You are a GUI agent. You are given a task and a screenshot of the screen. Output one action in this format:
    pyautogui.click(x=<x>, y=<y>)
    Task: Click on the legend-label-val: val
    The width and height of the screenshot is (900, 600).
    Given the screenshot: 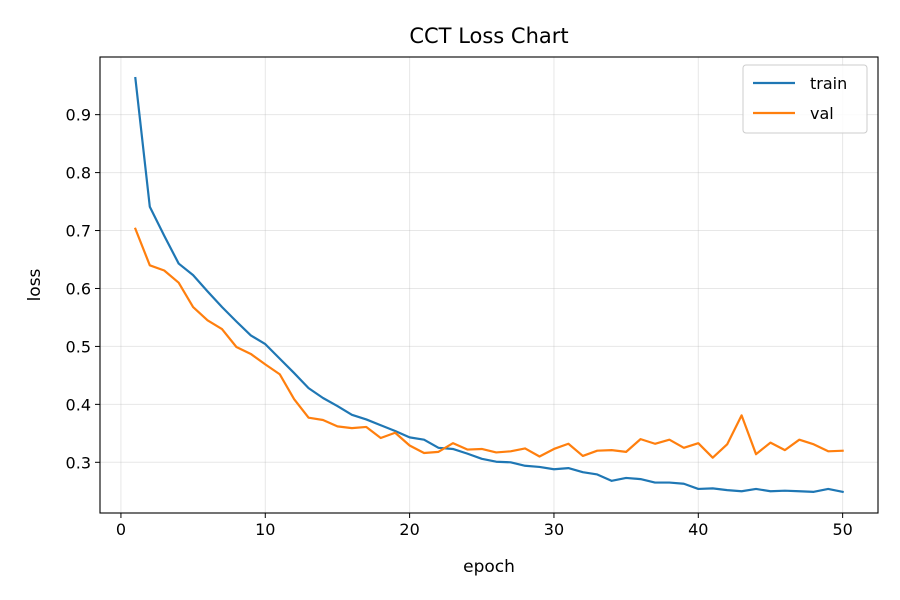 What is the action you would take?
    pyautogui.click(x=822, y=113)
    